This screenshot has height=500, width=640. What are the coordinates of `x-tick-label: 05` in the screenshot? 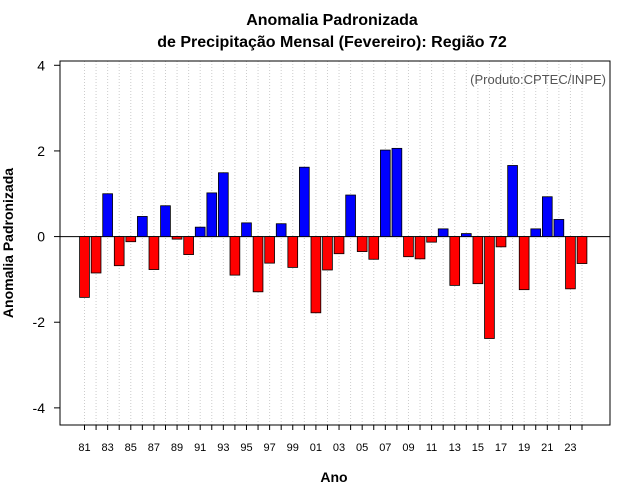 It's located at (362, 448).